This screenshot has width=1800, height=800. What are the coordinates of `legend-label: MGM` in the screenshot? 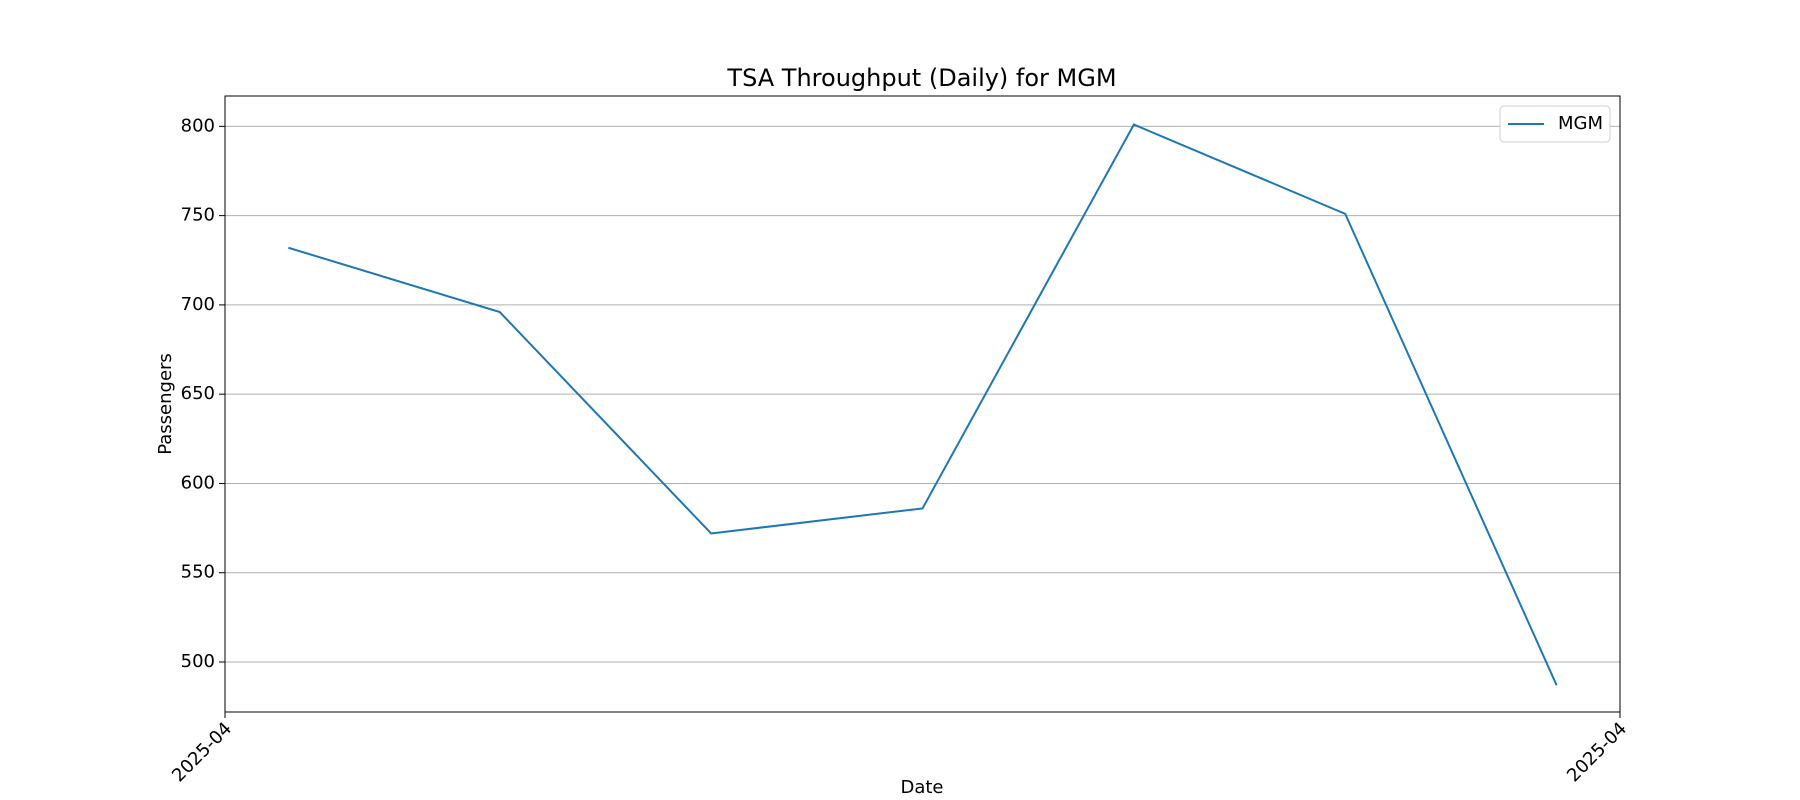 It's located at (1580, 123).